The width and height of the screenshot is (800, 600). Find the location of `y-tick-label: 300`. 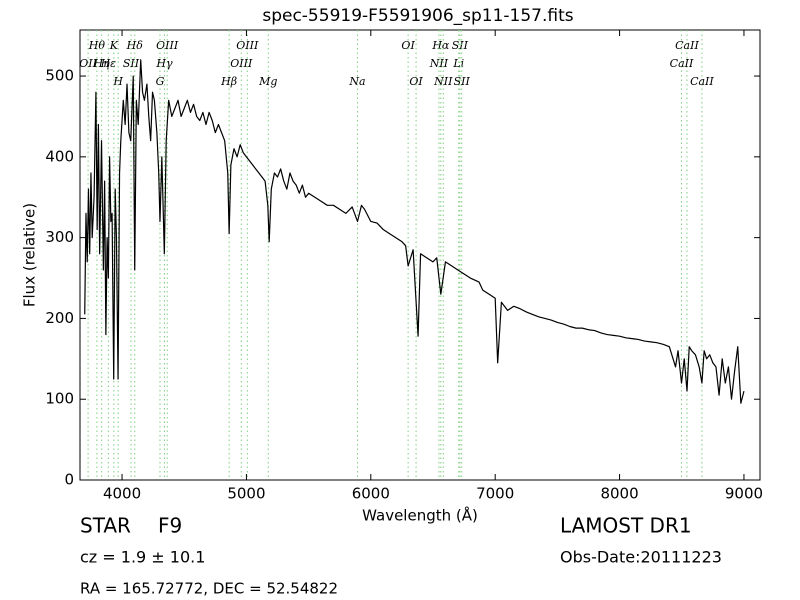

y-tick-label: 300 is located at coordinates (59, 237).